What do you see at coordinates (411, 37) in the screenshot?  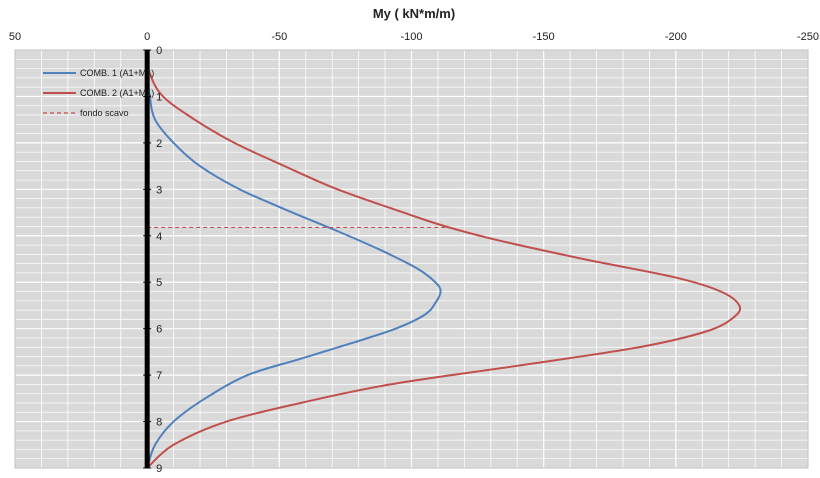 I see `x-tick-label: -100` at bounding box center [411, 37].